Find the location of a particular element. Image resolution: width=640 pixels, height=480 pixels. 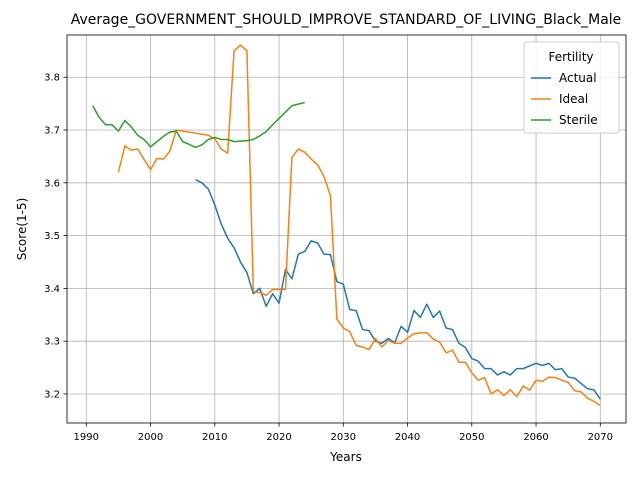

y-tick-label: 3.6 is located at coordinates (52, 183).